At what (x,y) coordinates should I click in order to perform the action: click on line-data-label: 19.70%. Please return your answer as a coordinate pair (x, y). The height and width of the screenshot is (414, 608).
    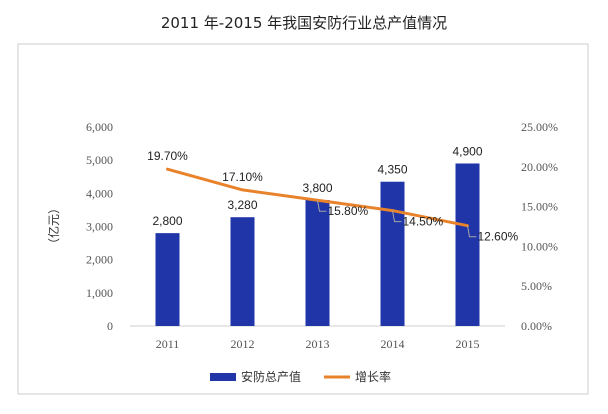
    Looking at the image, I should click on (167, 156).